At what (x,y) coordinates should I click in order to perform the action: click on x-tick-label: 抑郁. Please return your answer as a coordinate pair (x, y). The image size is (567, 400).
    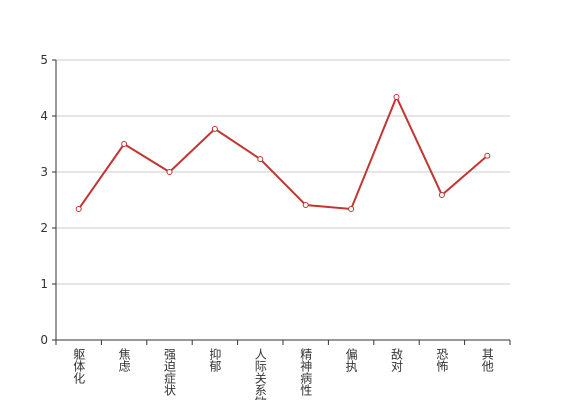
    Looking at the image, I should click on (215, 360).